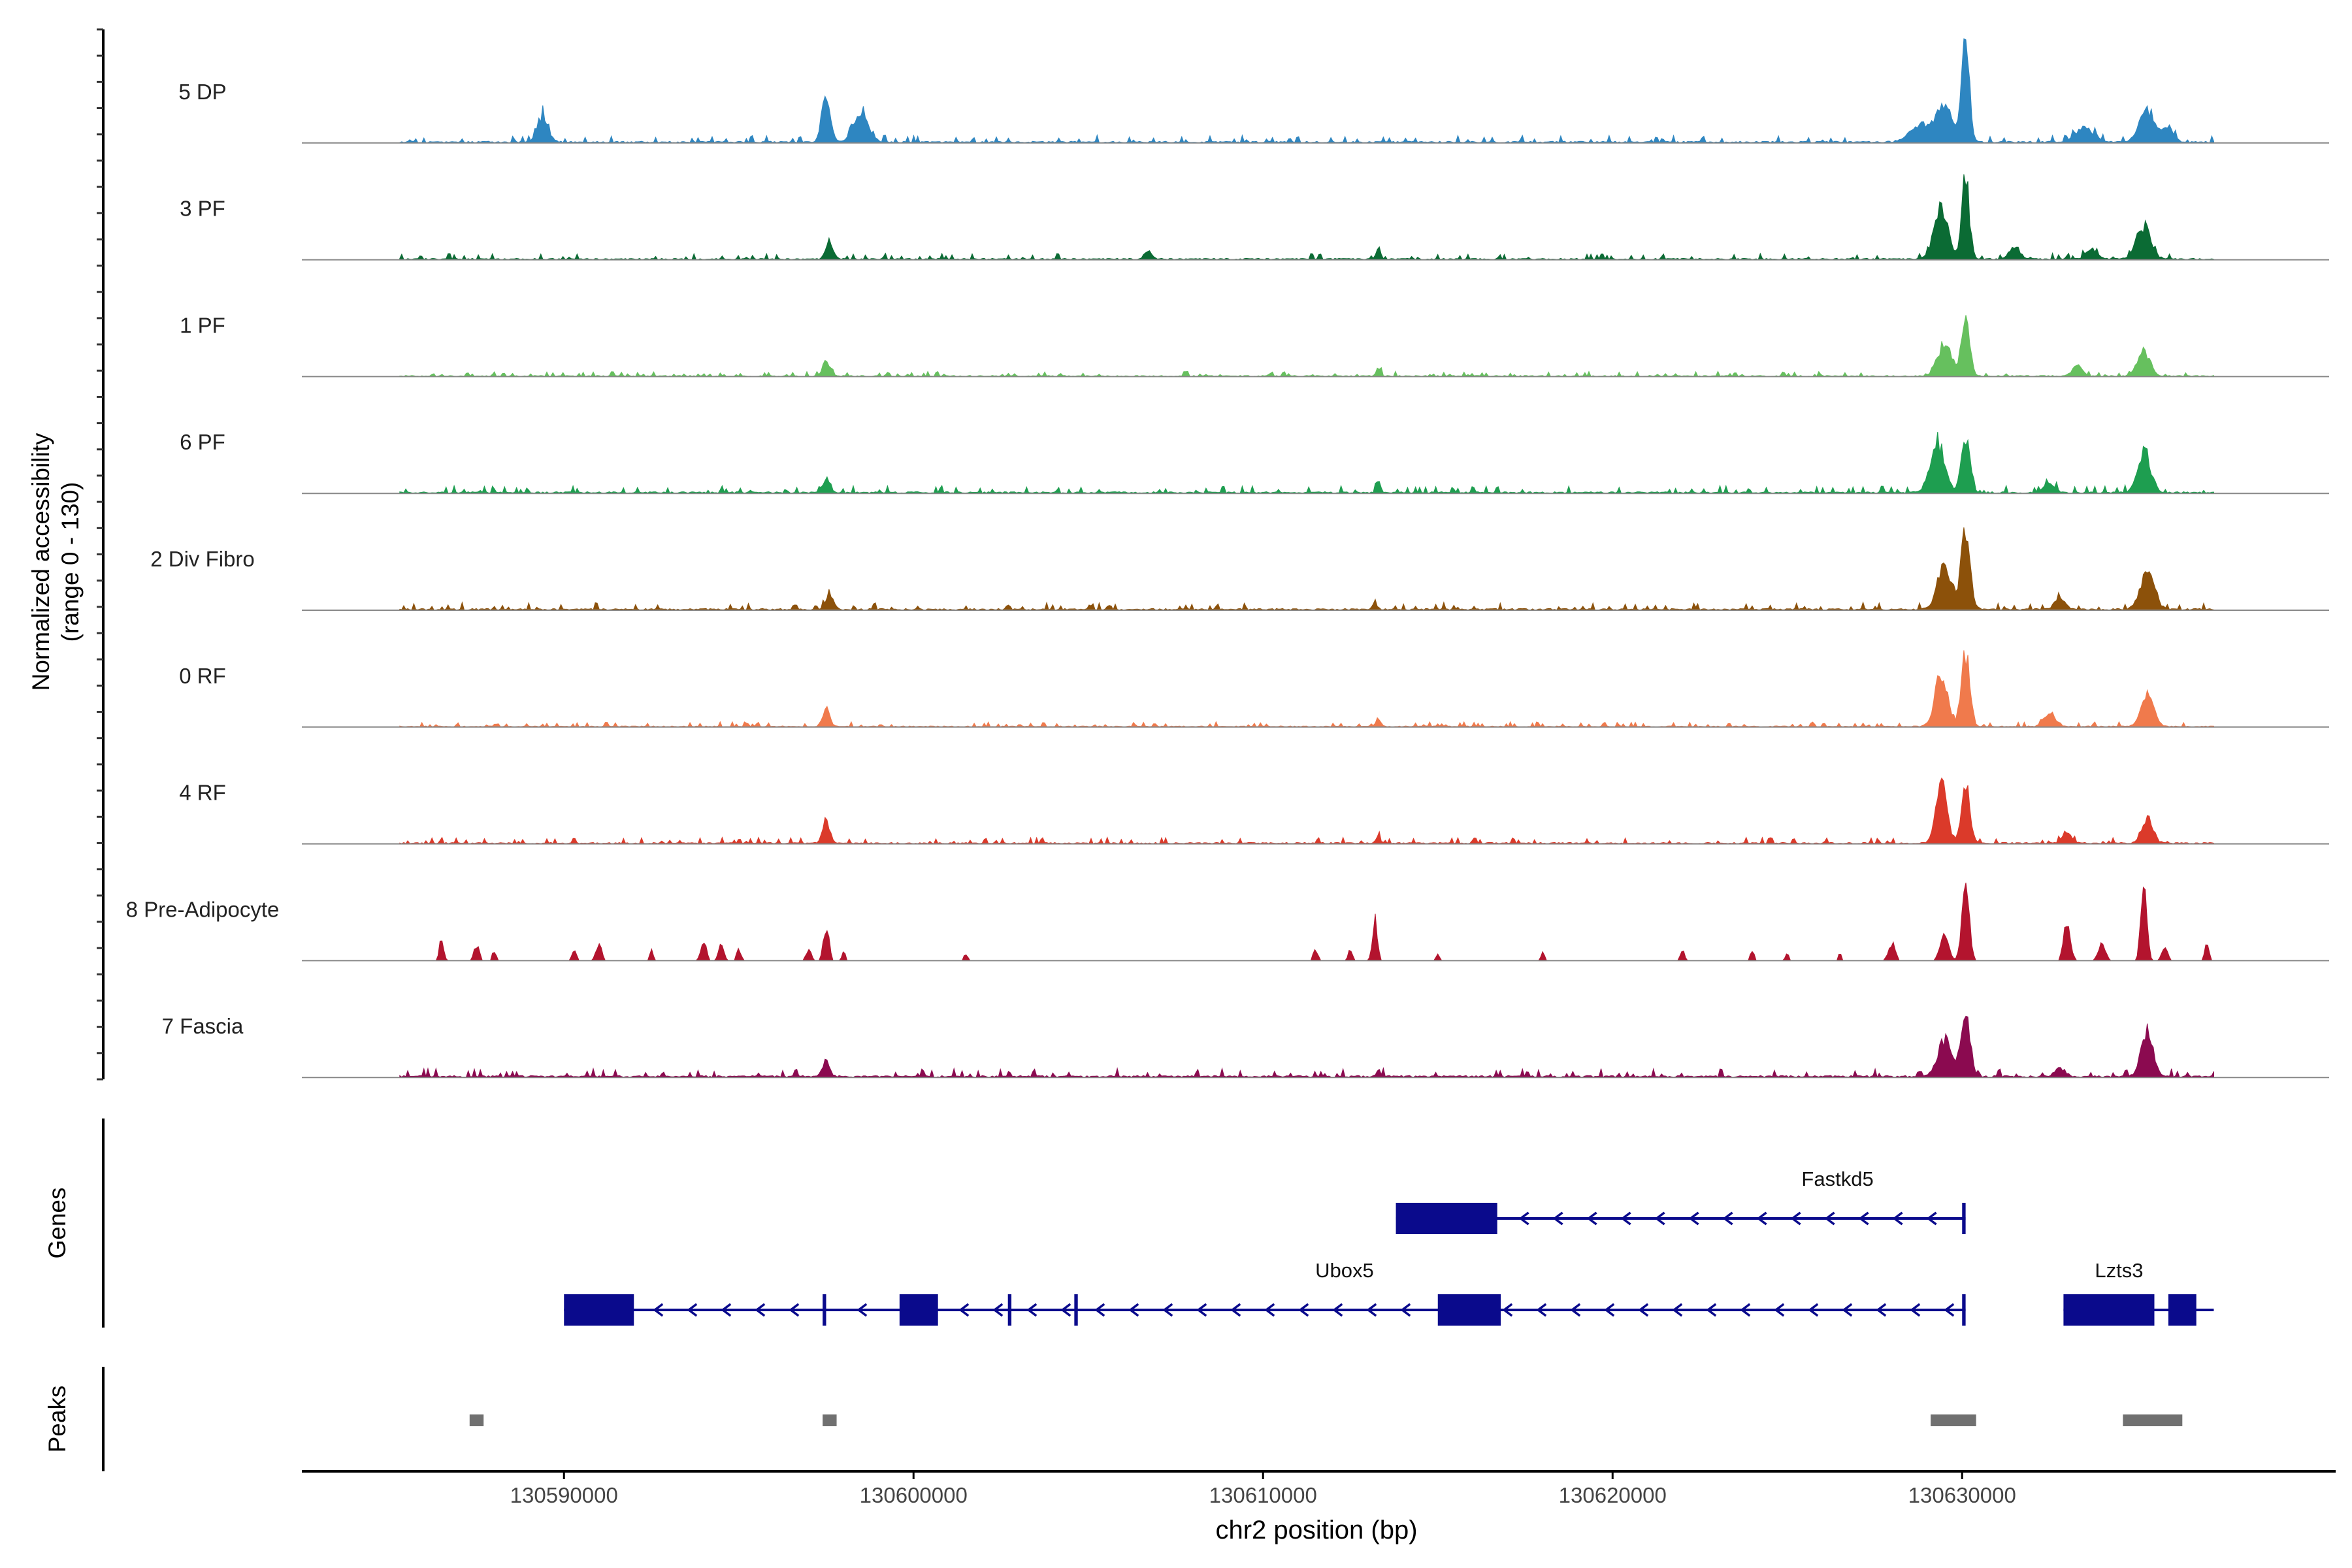 The width and height of the screenshot is (2352, 1568). I want to click on peaks-track, so click(1326, 1420).